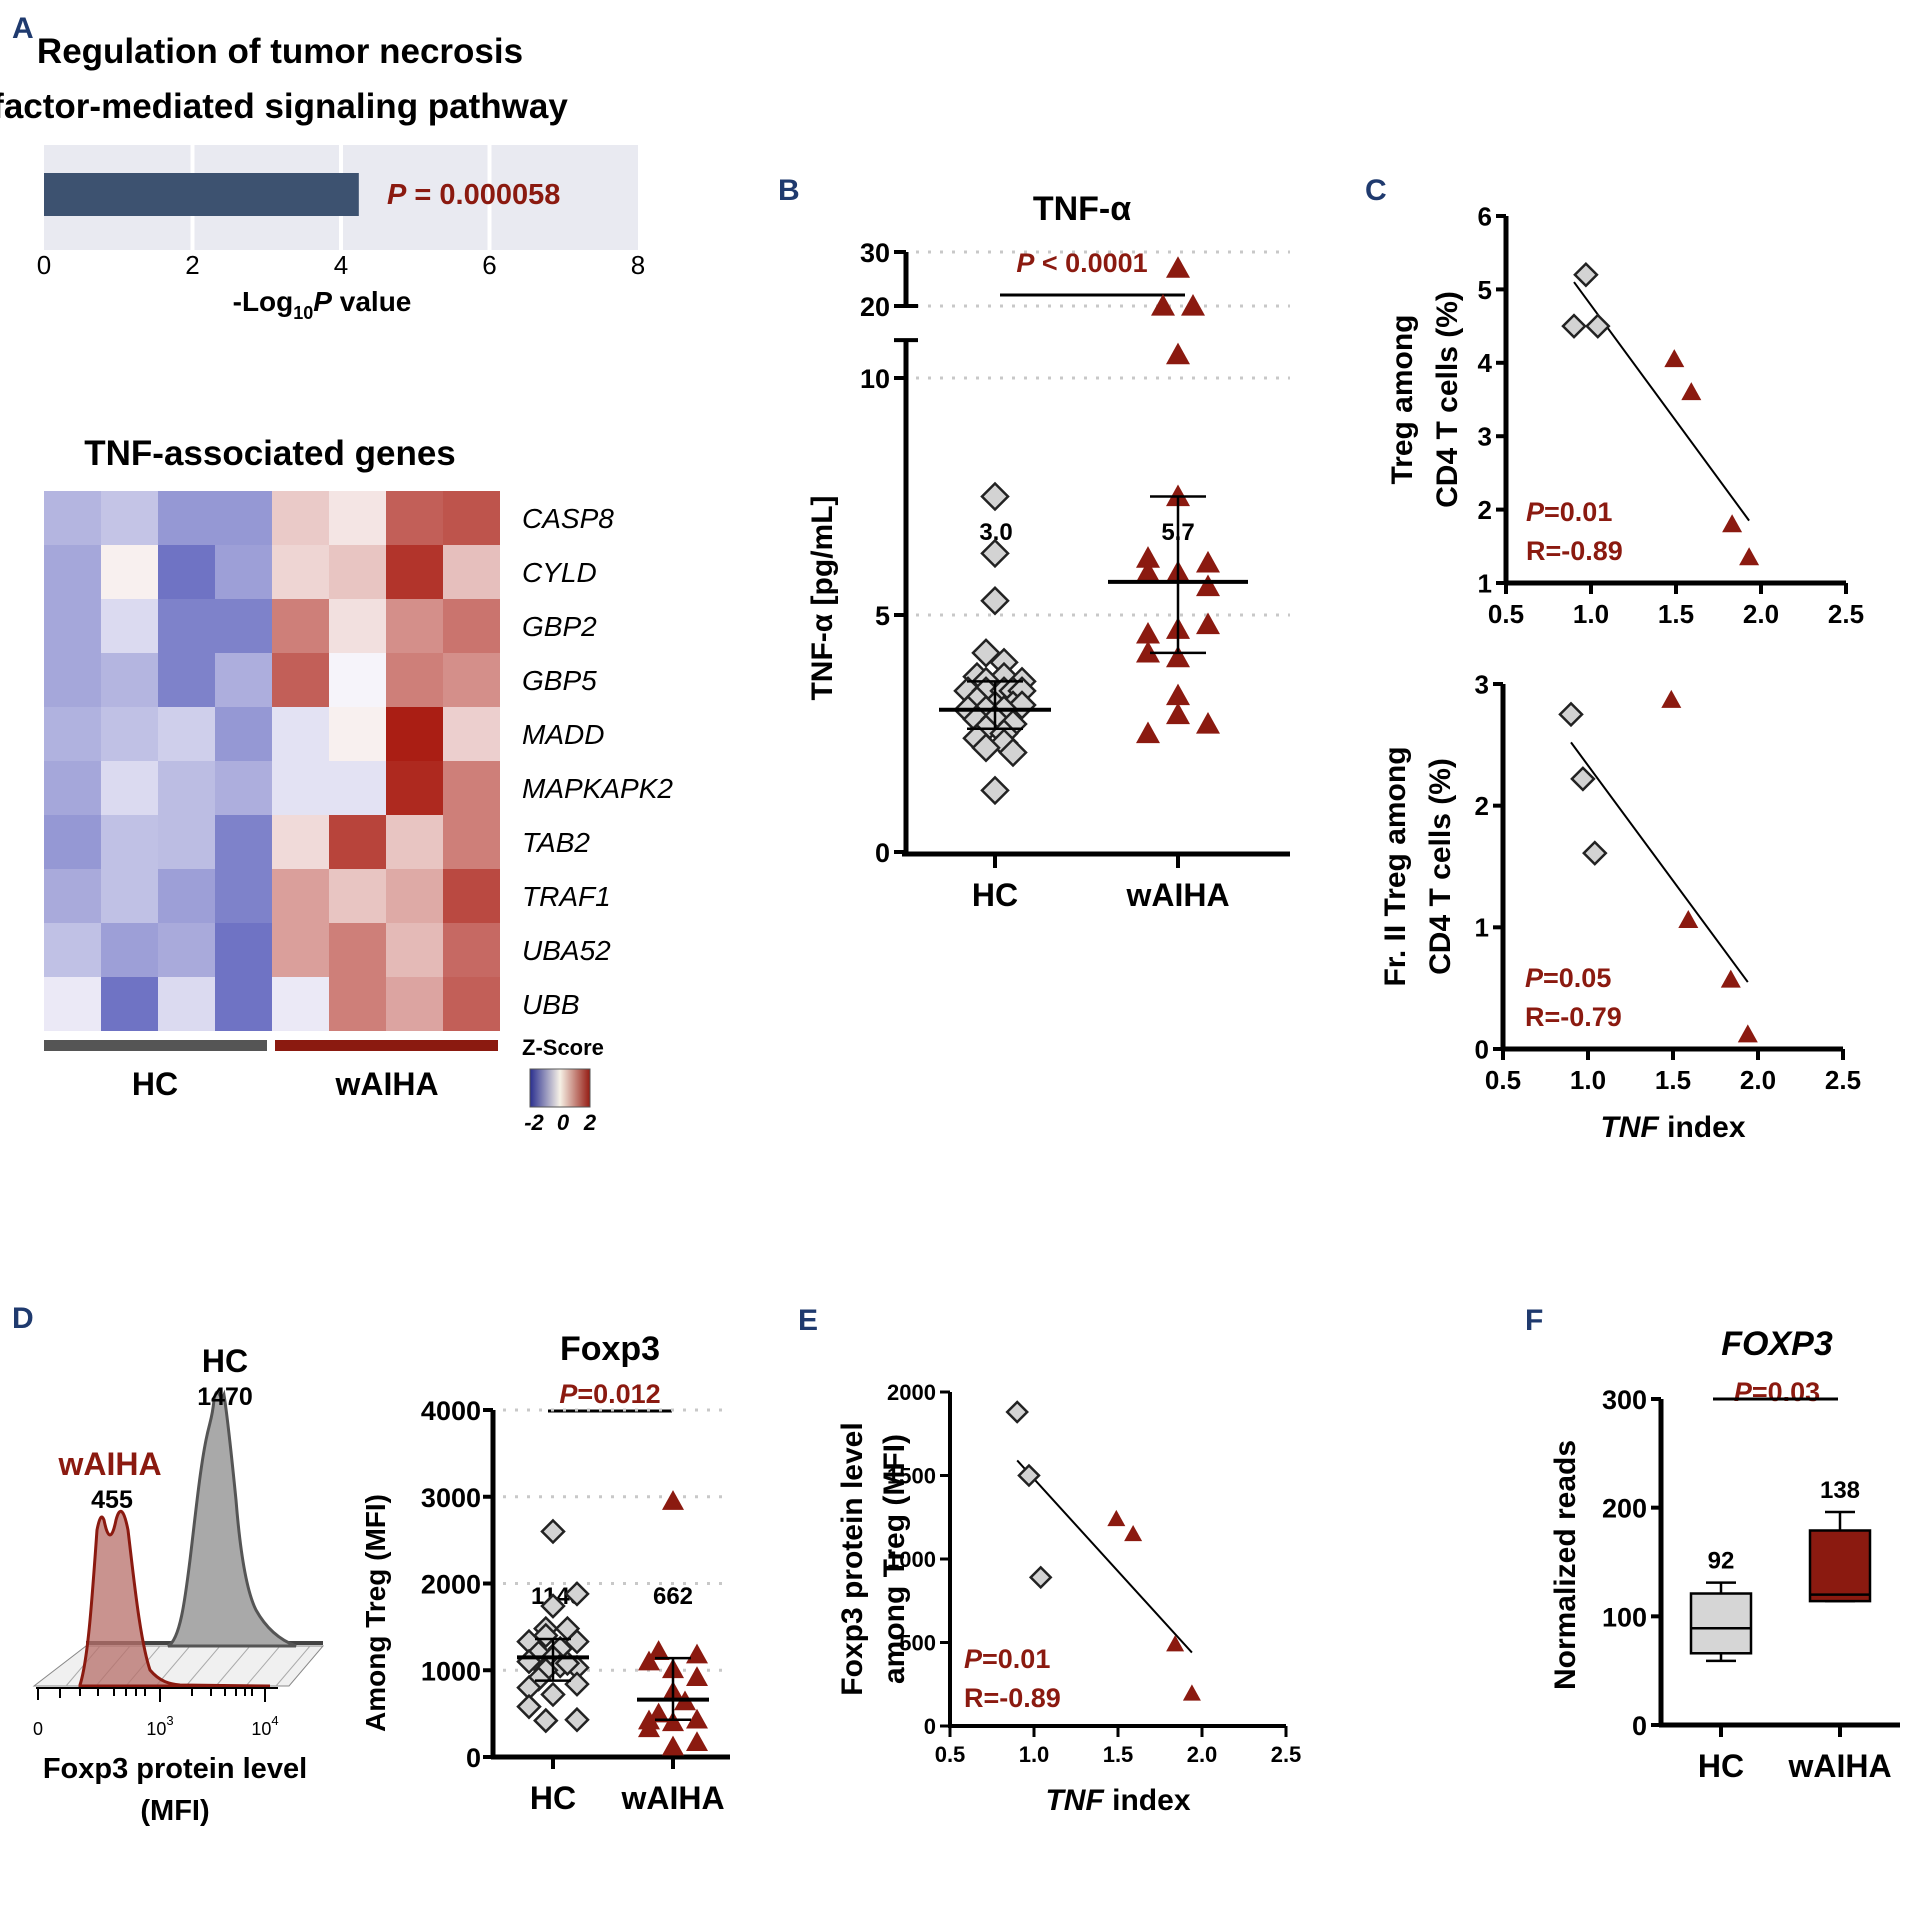  I want to click on y-tick-label: 300, so click(1624, 1400).